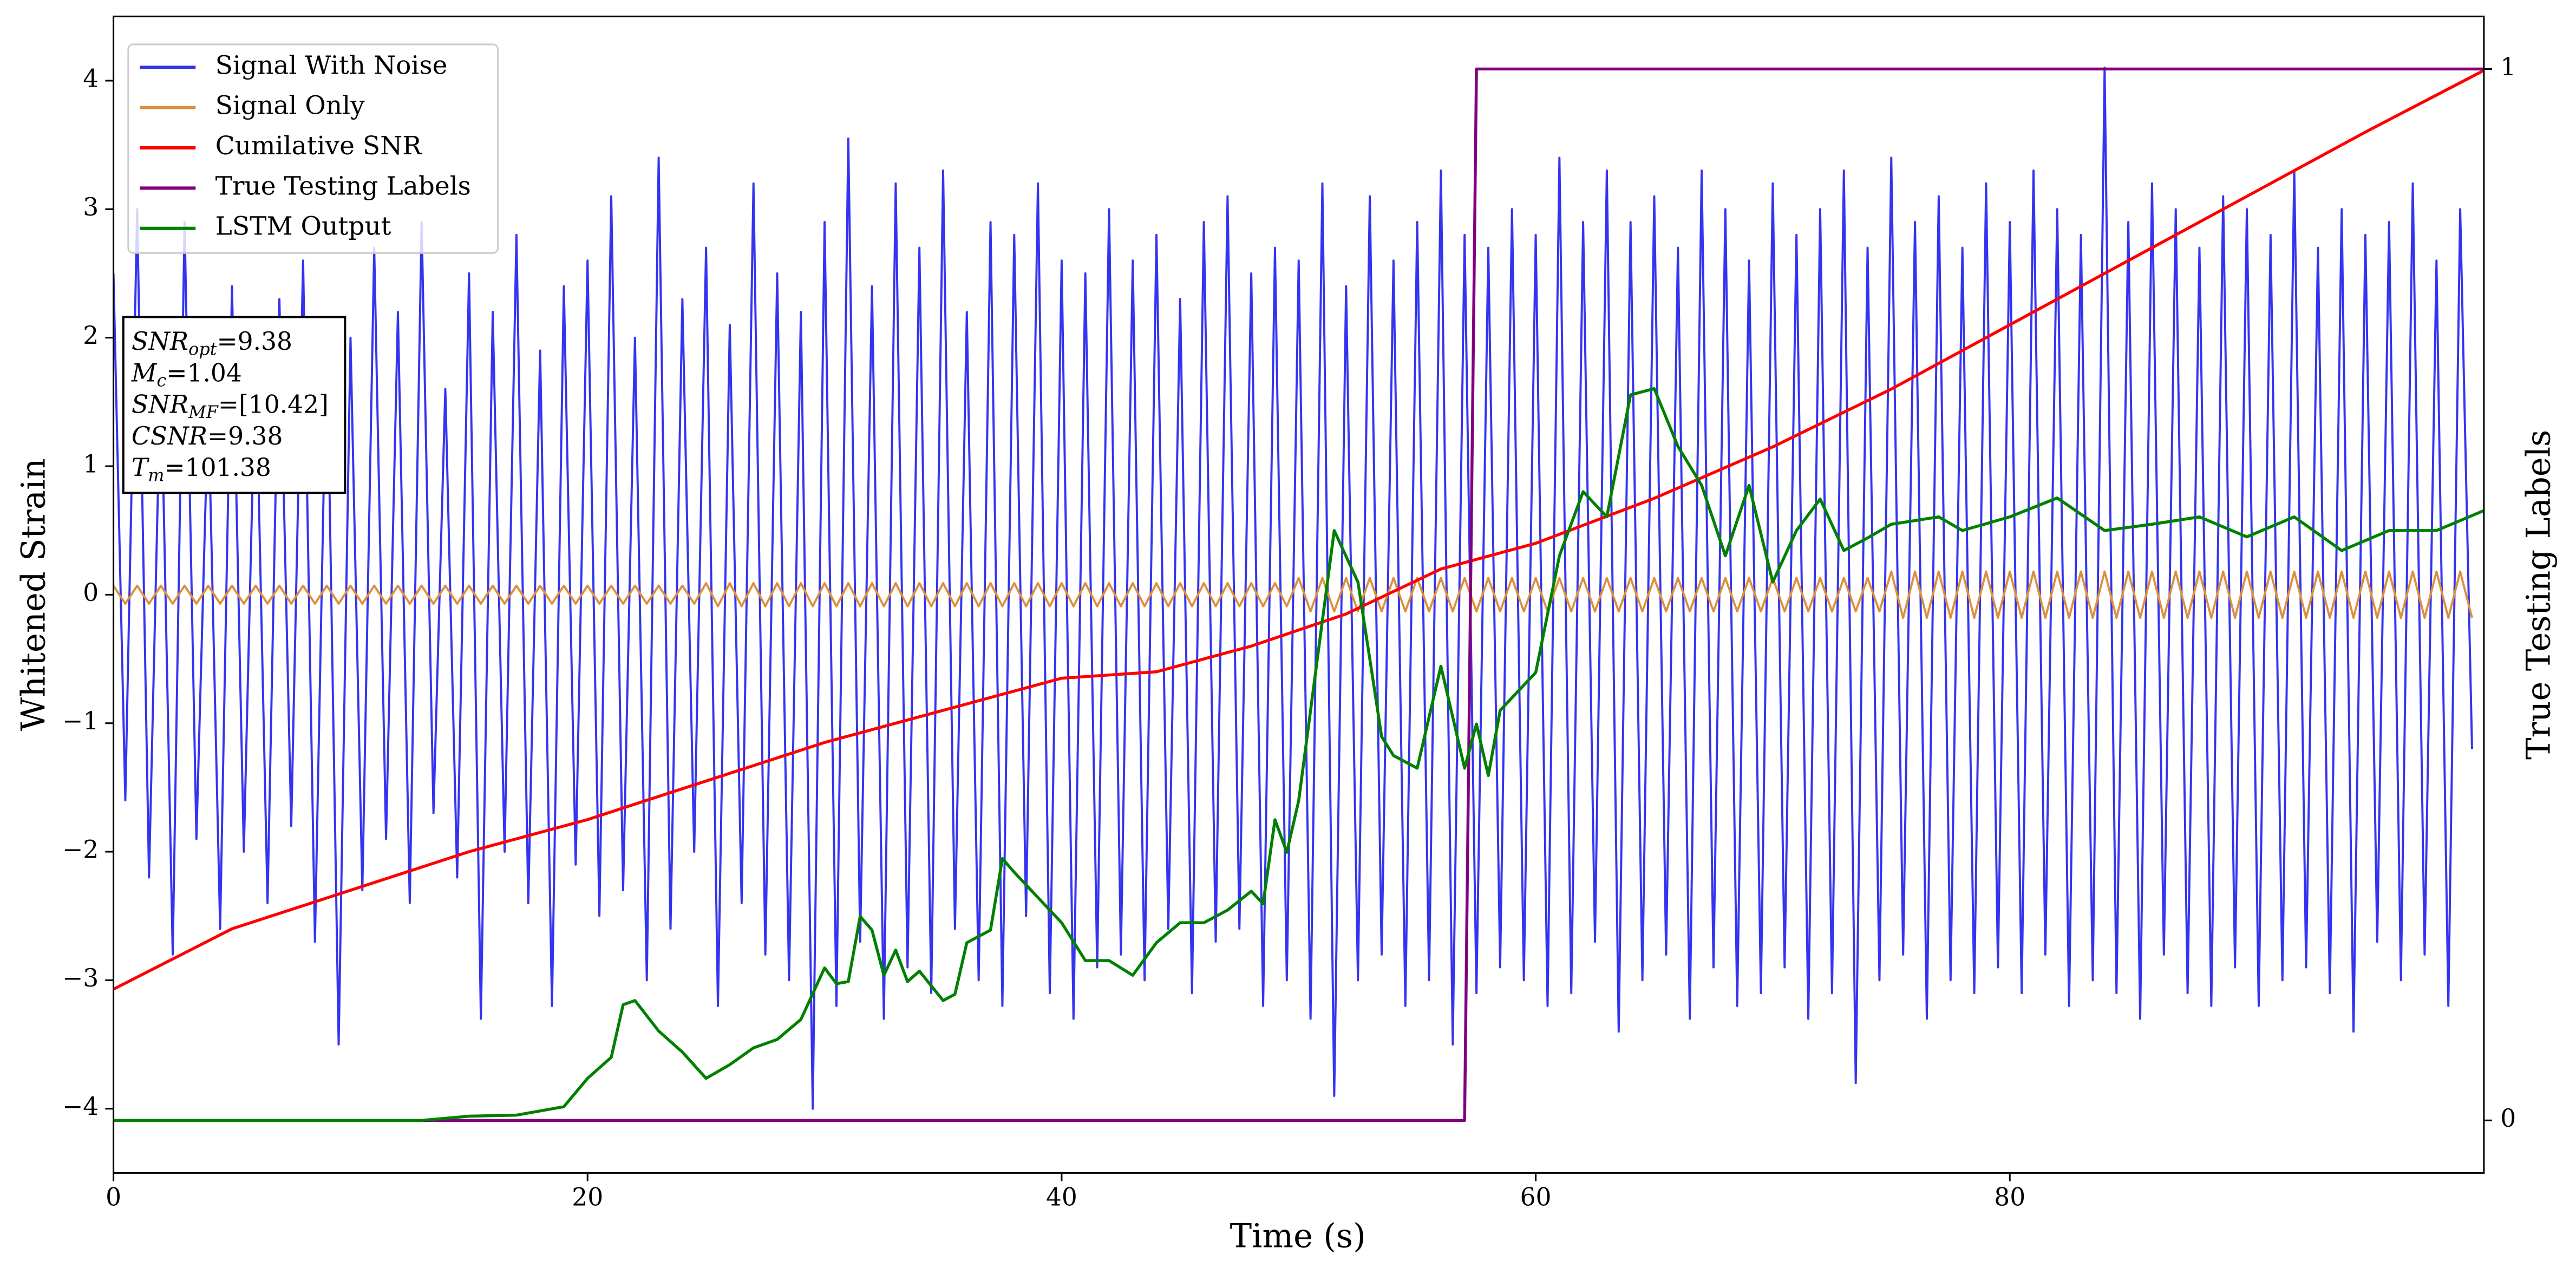  I want to click on legend-text: True Testing Labels, so click(343, 186).